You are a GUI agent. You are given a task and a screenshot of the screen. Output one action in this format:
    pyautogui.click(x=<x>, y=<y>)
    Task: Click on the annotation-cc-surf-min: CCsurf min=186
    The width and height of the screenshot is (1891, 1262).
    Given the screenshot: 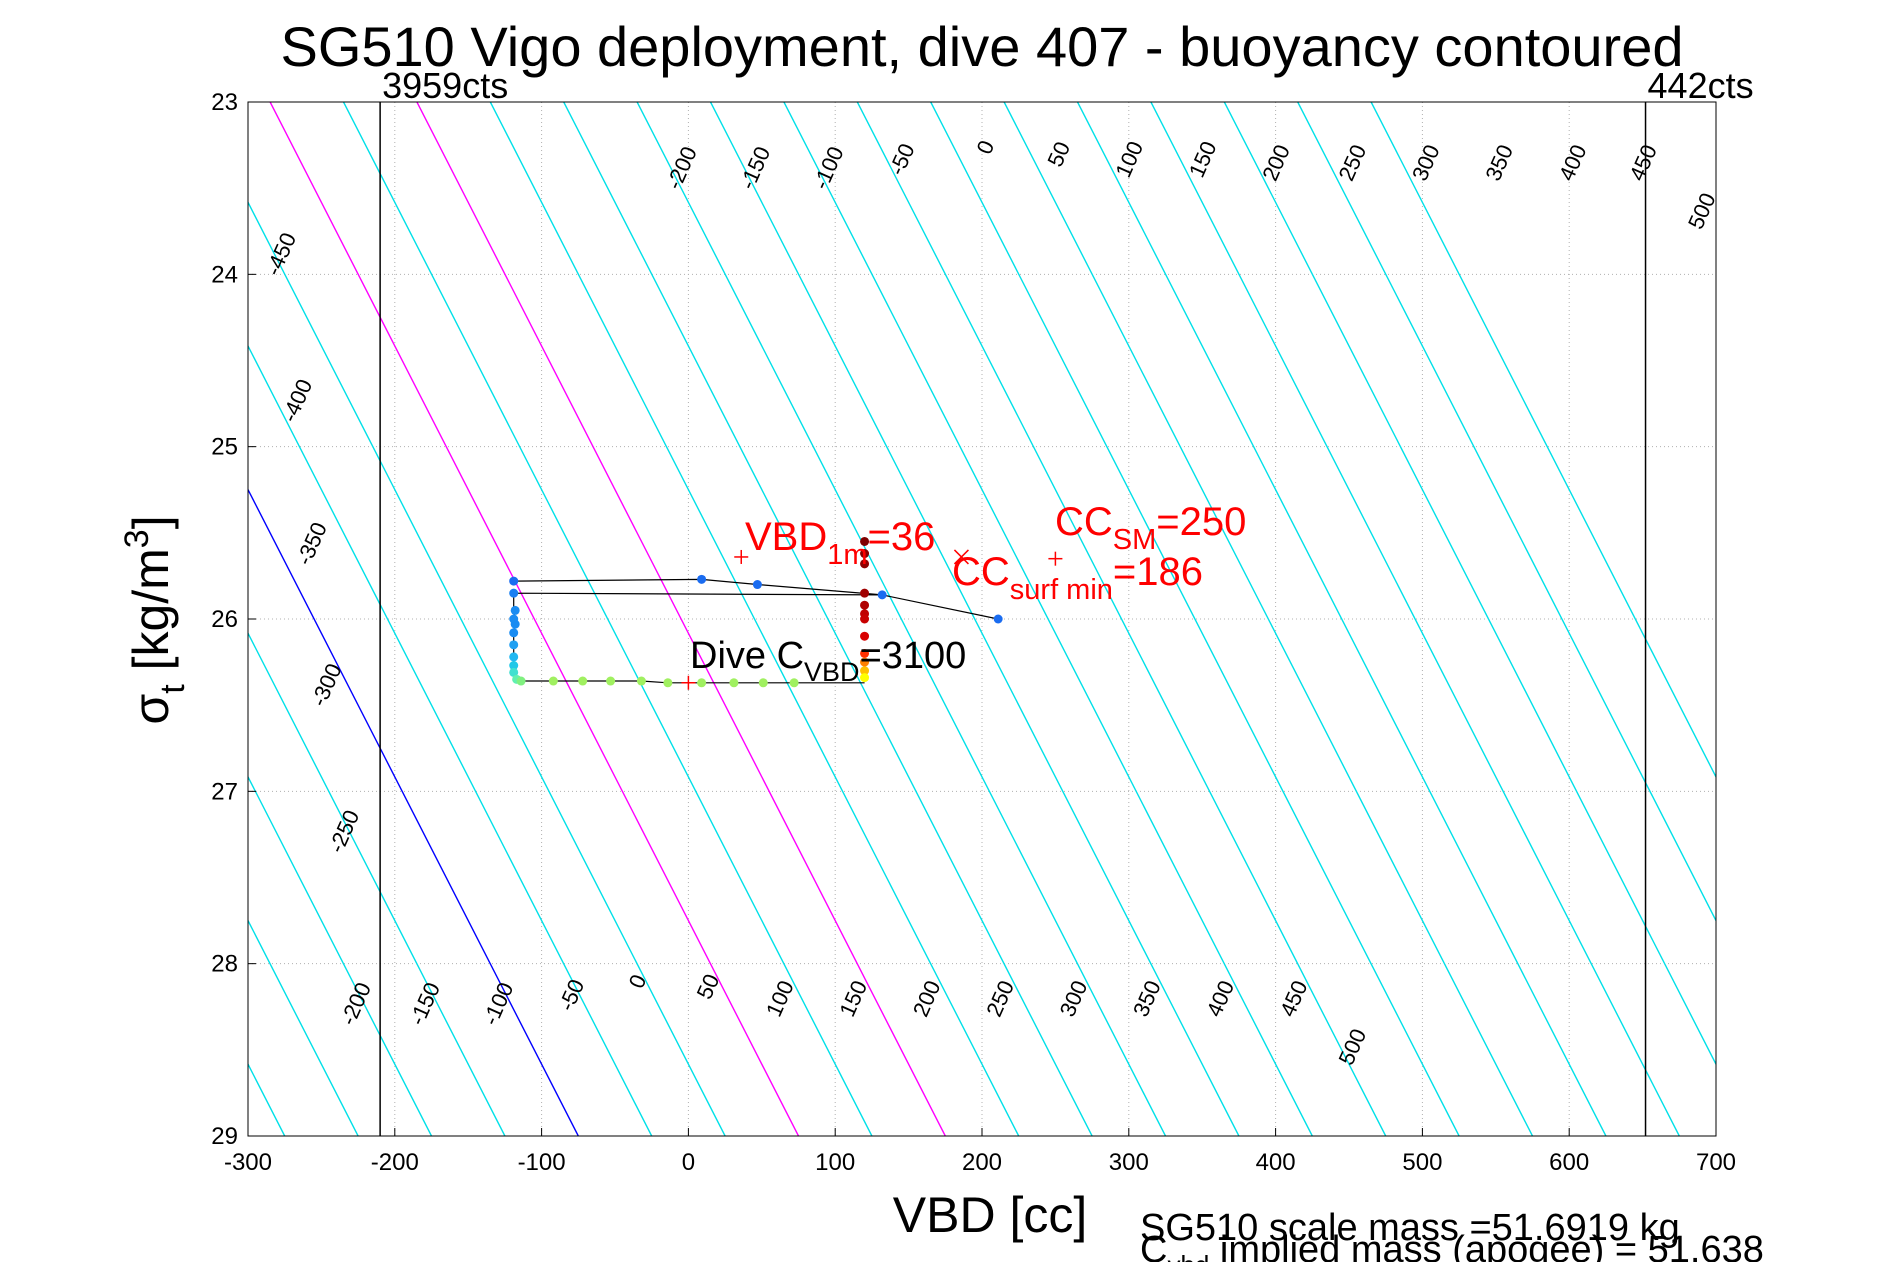 What is the action you would take?
    pyautogui.click(x=1077, y=578)
    